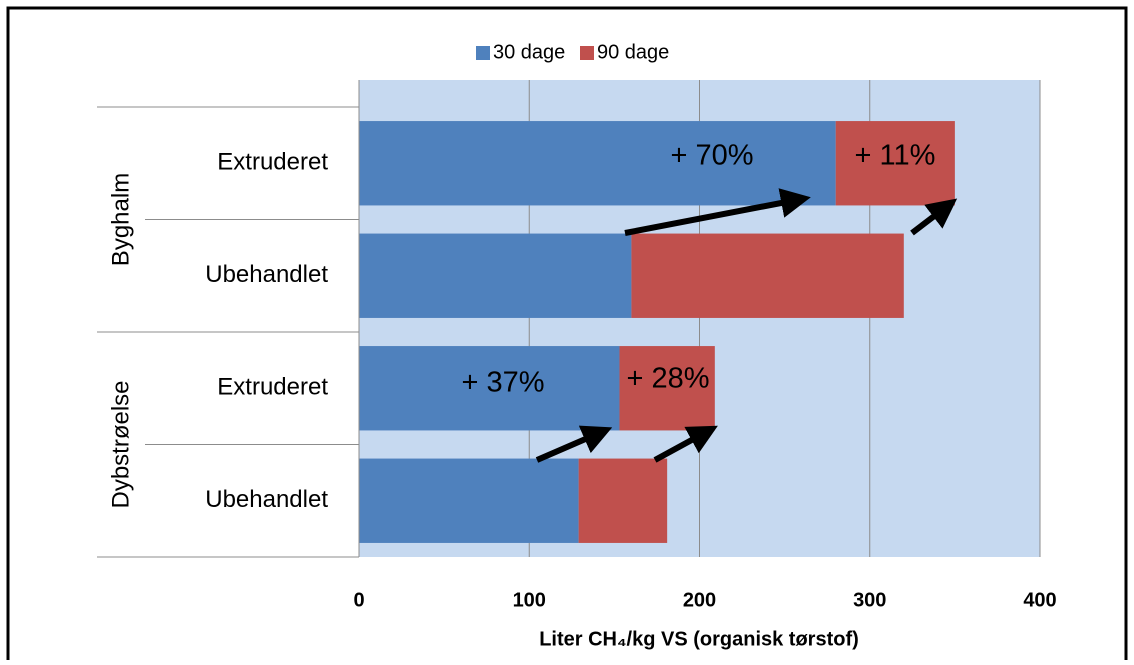 The height and width of the screenshot is (665, 1134). Describe the element at coordinates (869, 600) in the screenshot. I see `x-tick-label: 300` at that location.